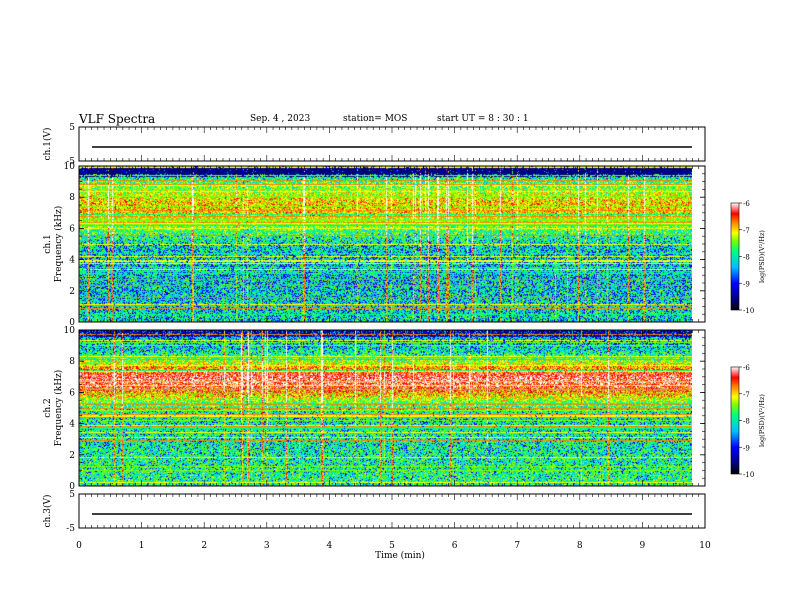  Describe the element at coordinates (400, 555) in the screenshot. I see `x-axis-label: Time (min)` at that location.